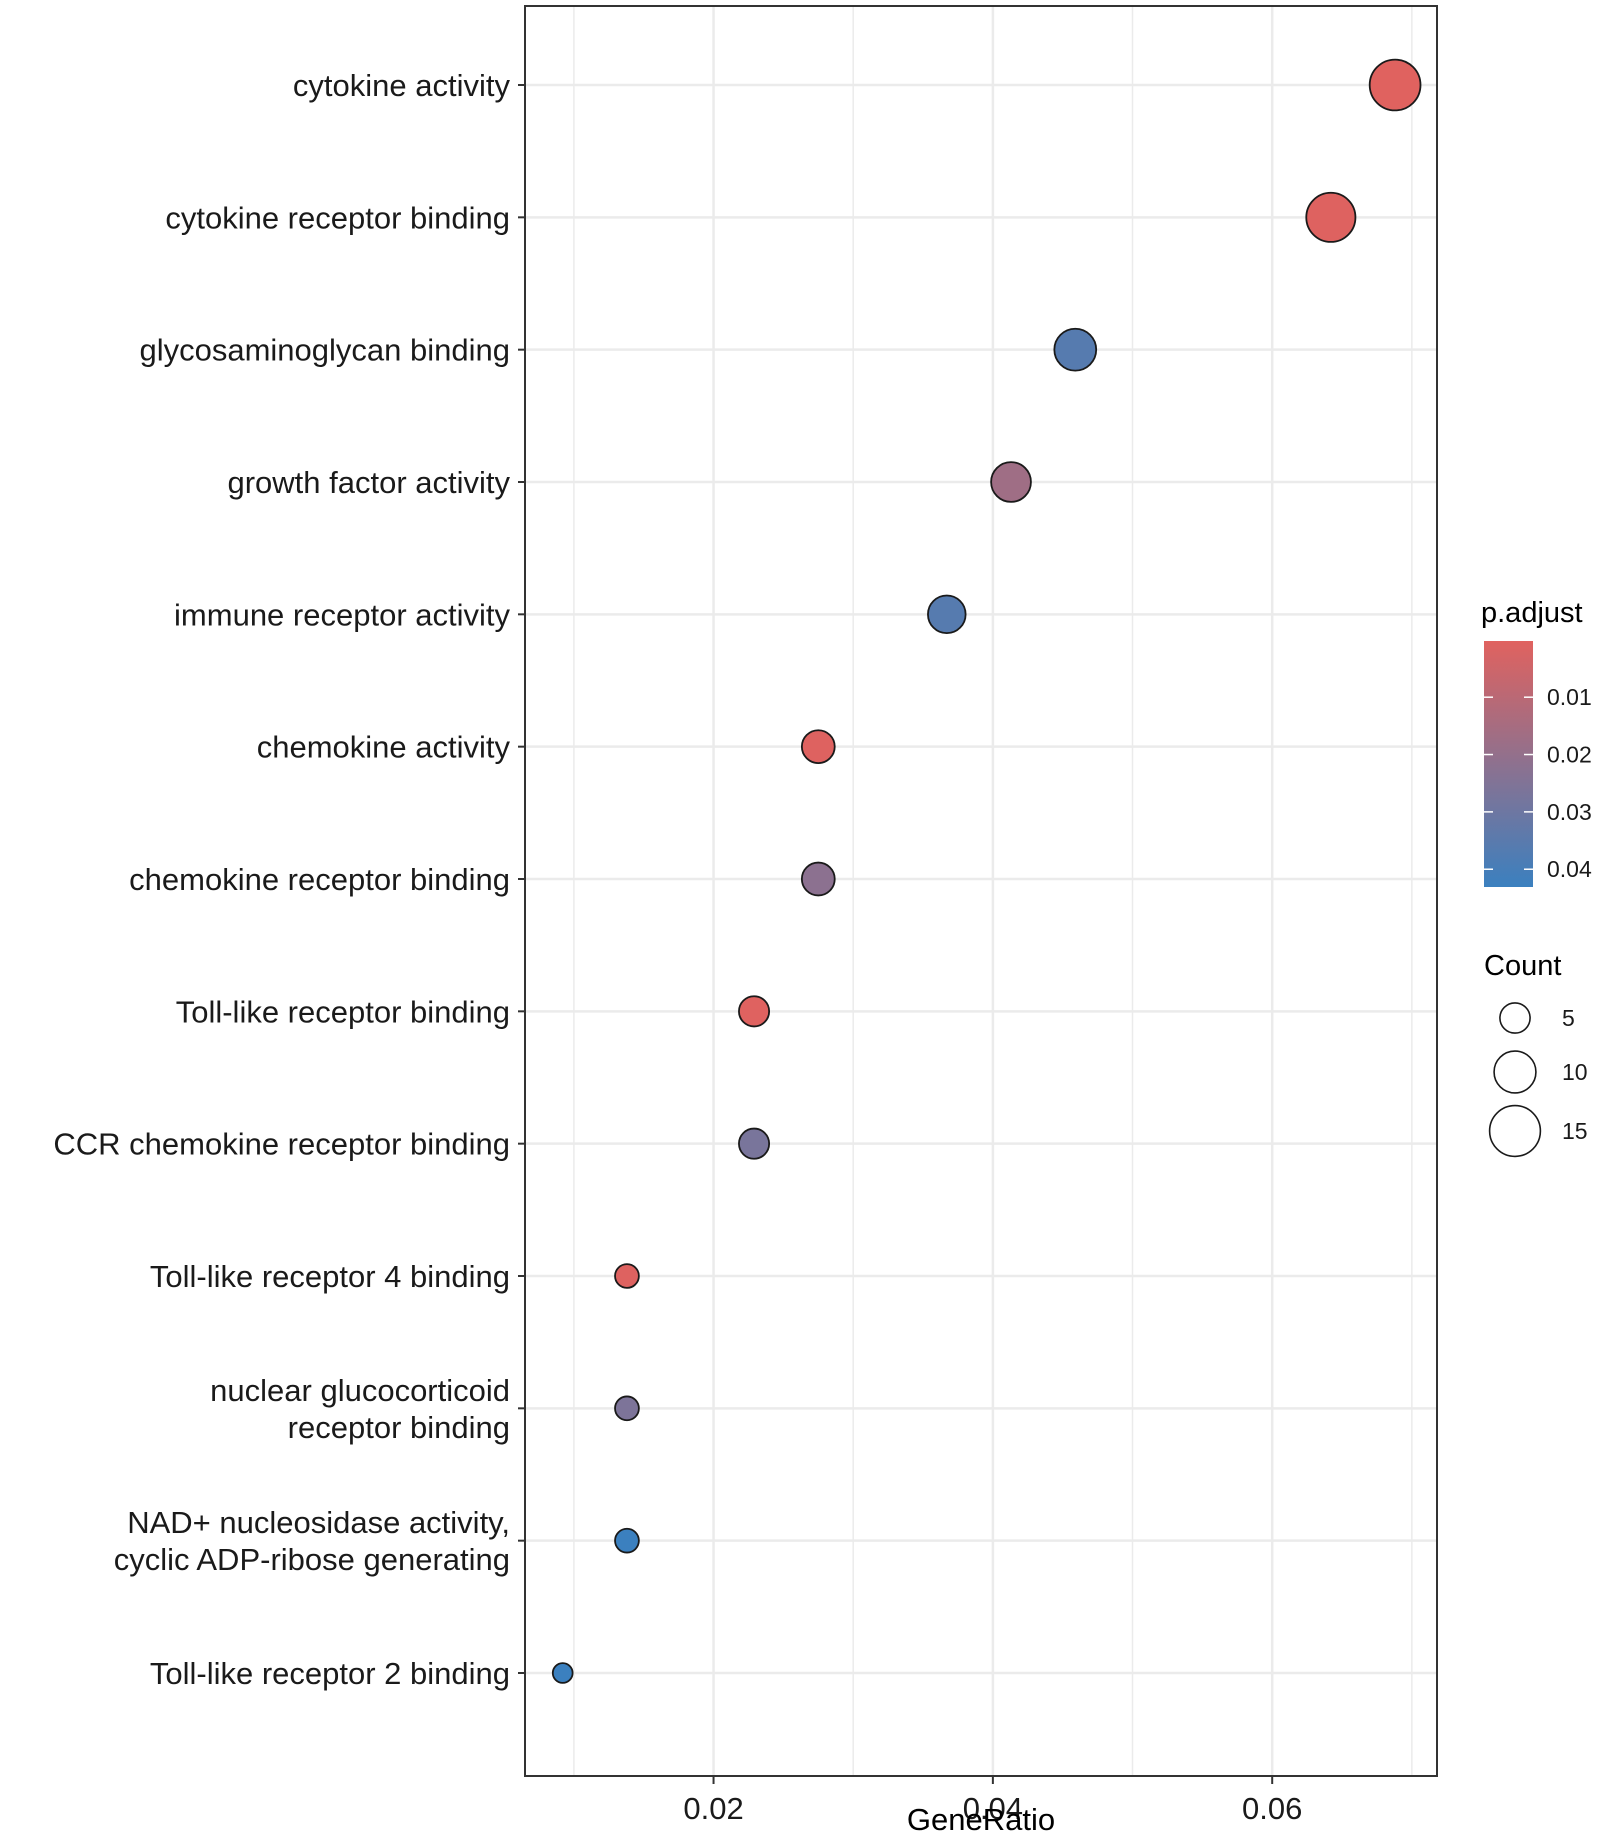  I want to click on y-tick-label: cytokine activity, so click(402, 85).